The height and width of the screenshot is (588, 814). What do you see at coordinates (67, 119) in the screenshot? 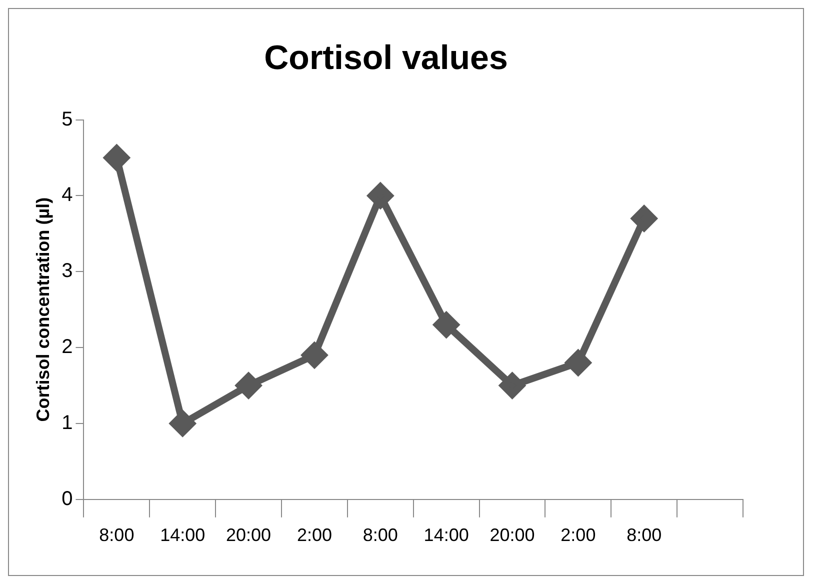
I see `y-tick-label: 5` at bounding box center [67, 119].